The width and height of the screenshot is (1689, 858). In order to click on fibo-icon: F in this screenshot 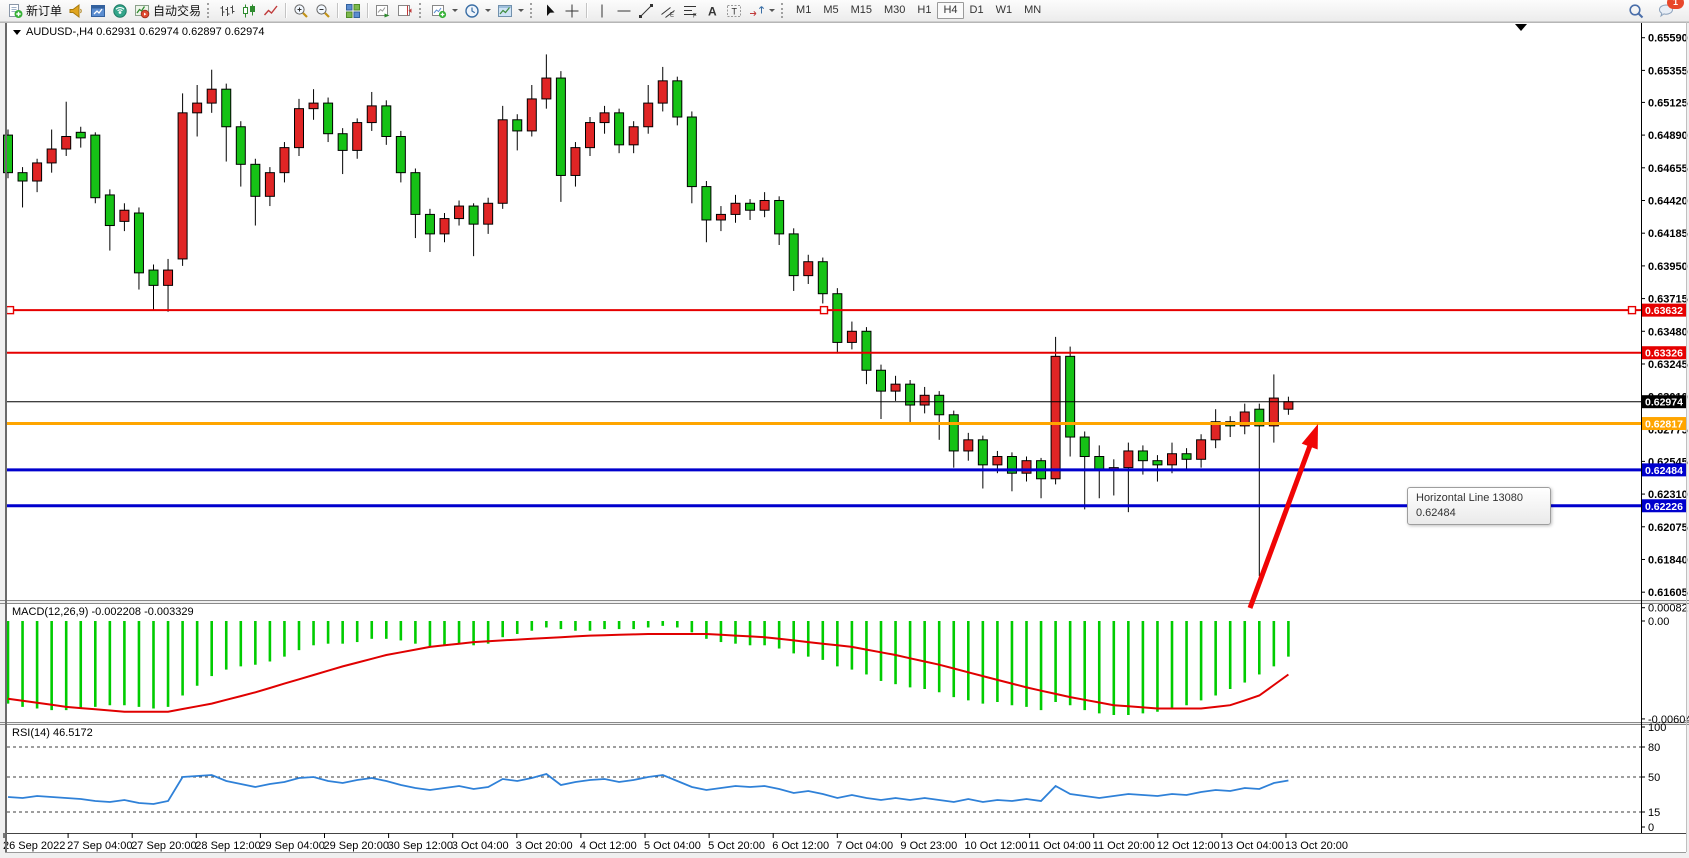, I will do `click(690, 12)`.